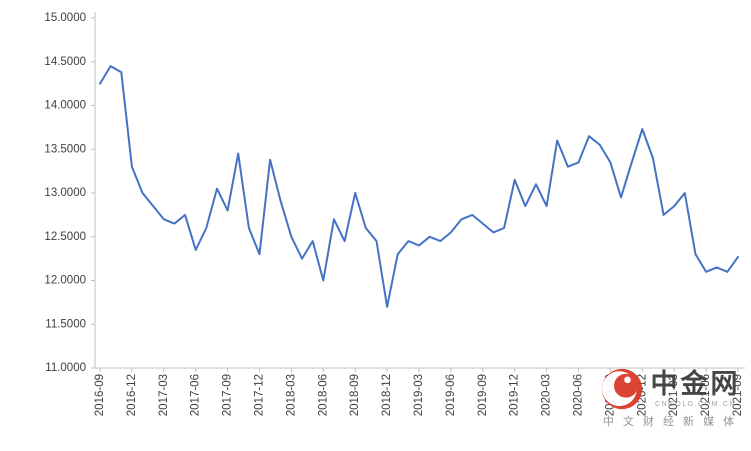 Image resolution: width=751 pixels, height=451 pixels. What do you see at coordinates (515, 395) in the screenshot?
I see `x-axis-label: 2019-12` at bounding box center [515, 395].